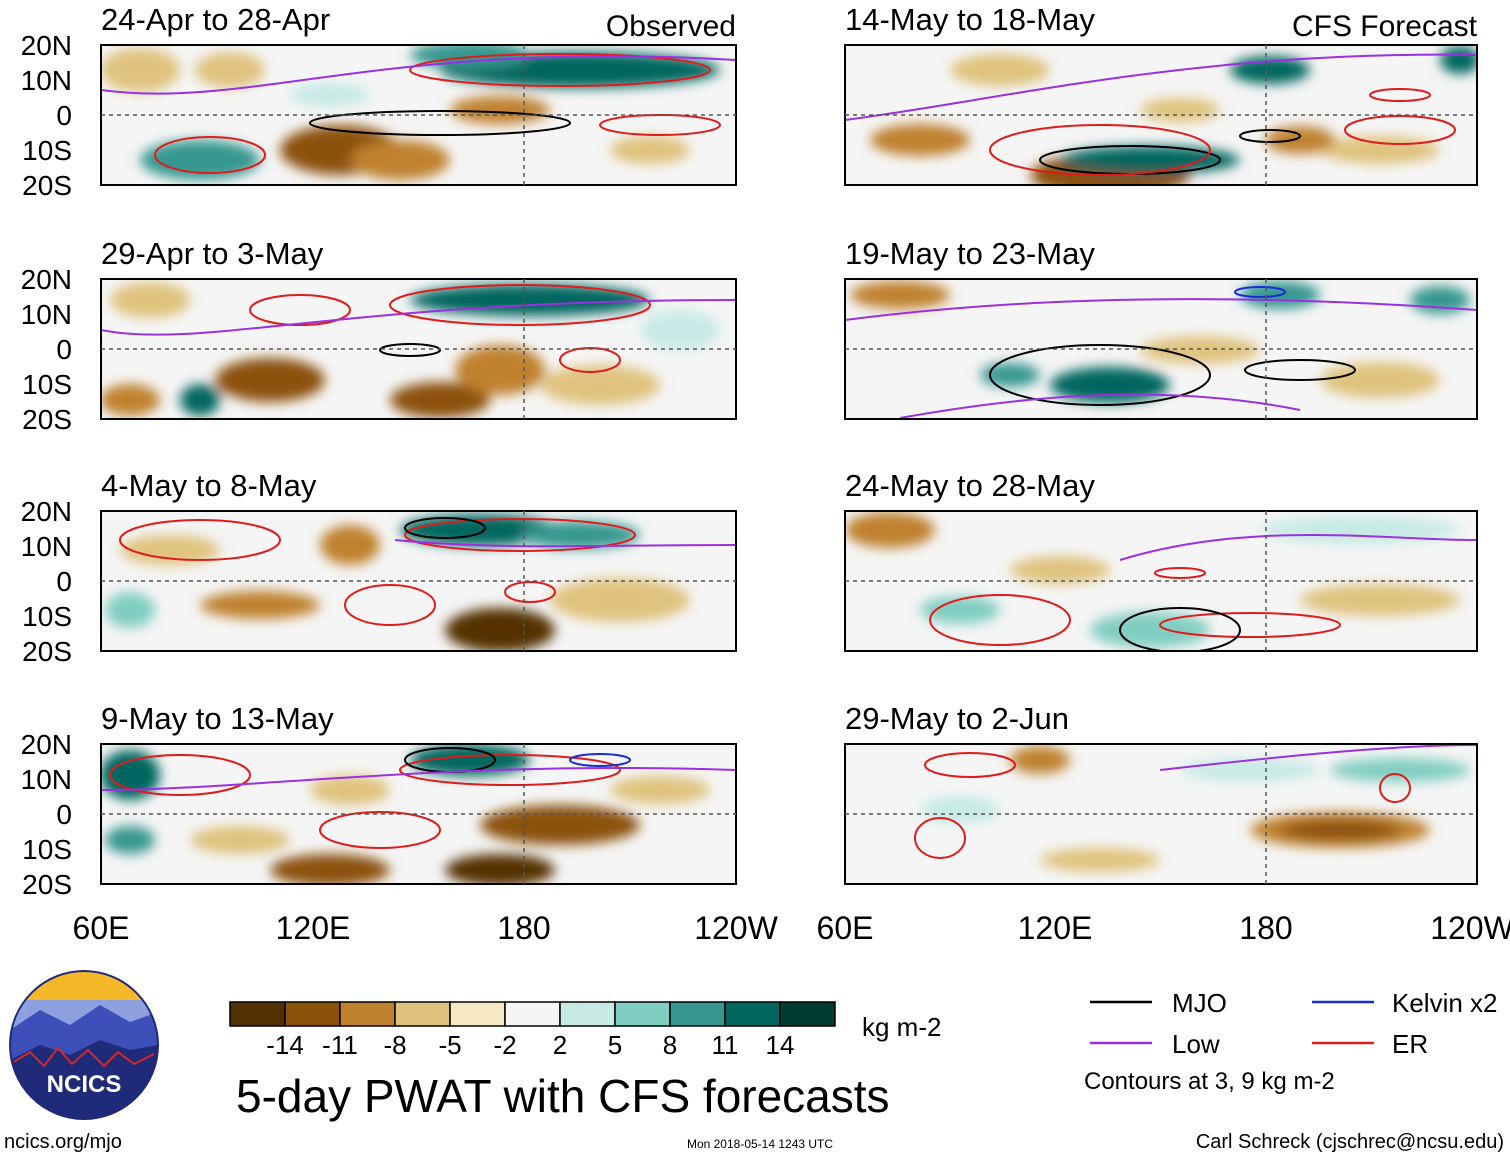 This screenshot has height=1158, width=1510. I want to click on map-panel: 4-May to 8-May, so click(418, 560).